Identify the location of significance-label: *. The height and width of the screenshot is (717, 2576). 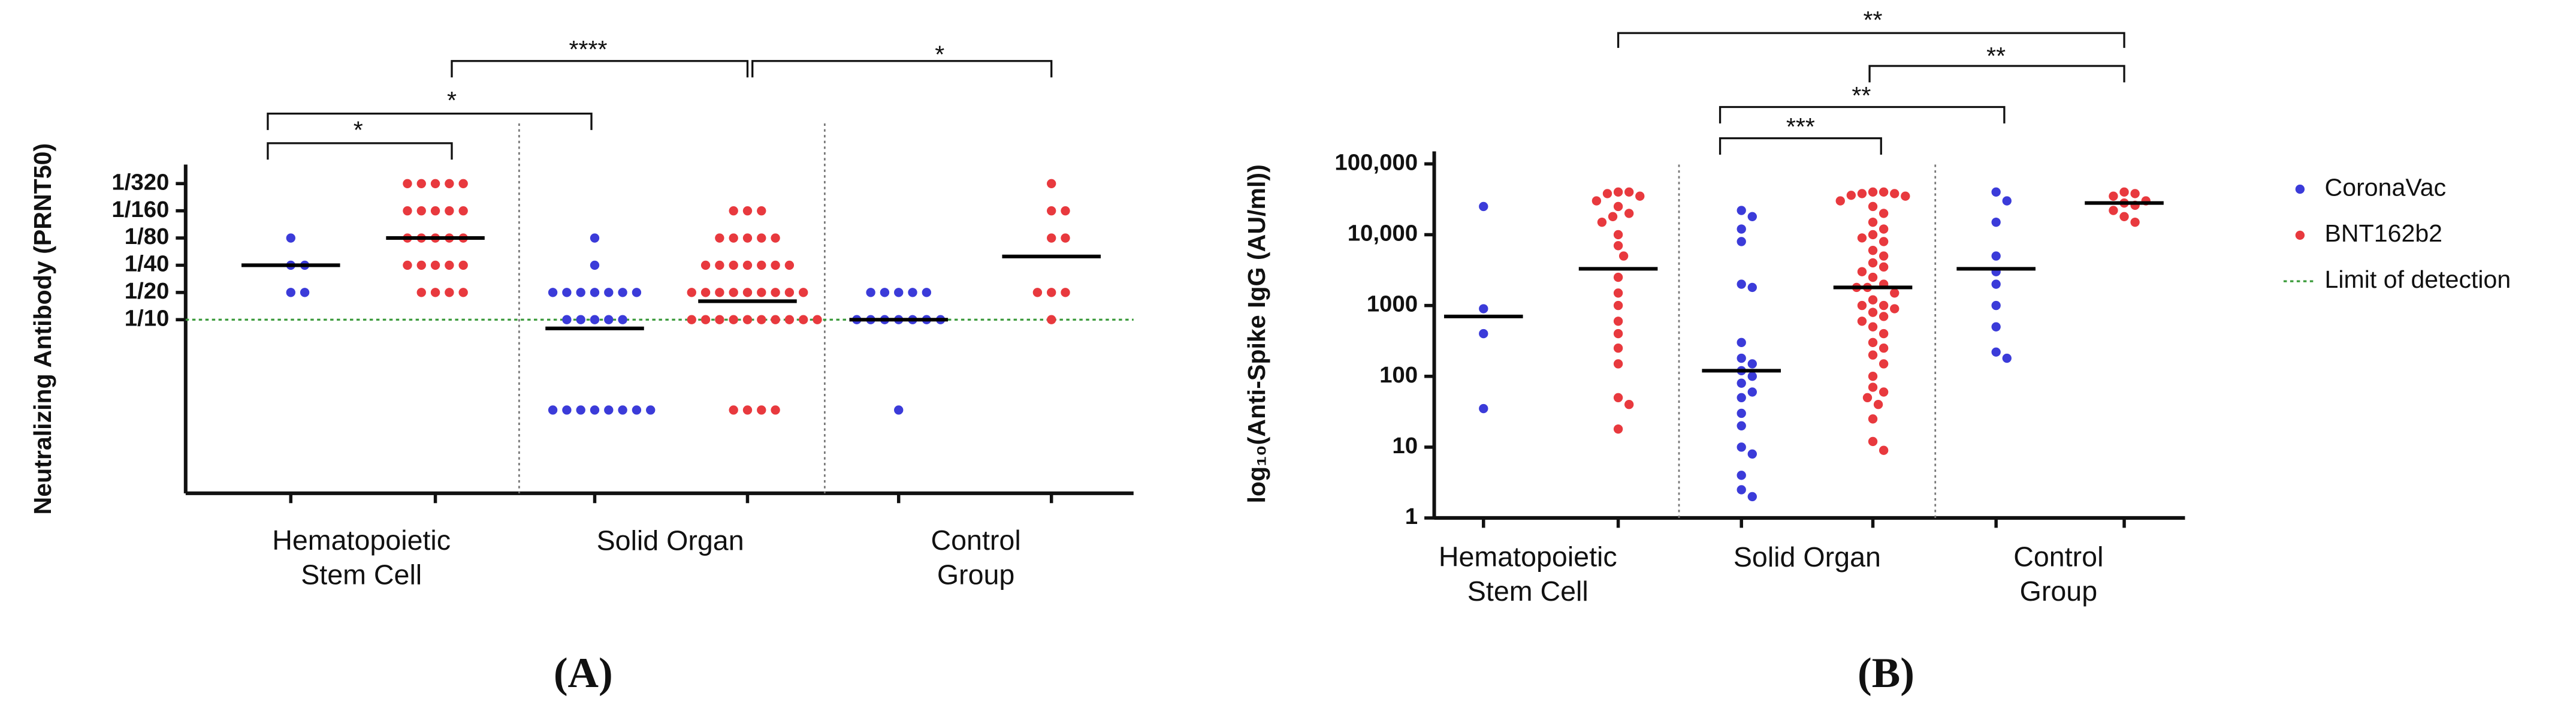
(940, 54).